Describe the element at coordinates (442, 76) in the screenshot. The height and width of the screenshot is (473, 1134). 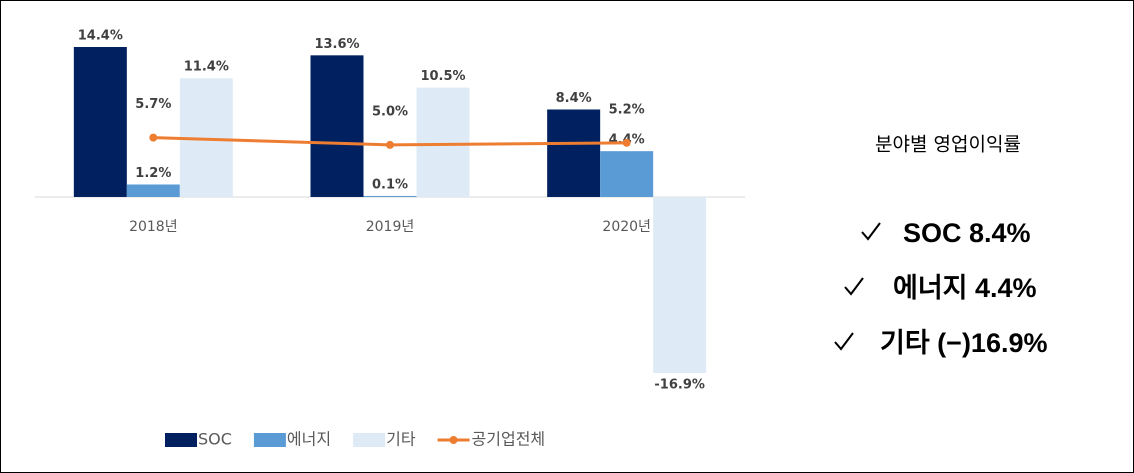
I see `data-label: 10.5%` at that location.